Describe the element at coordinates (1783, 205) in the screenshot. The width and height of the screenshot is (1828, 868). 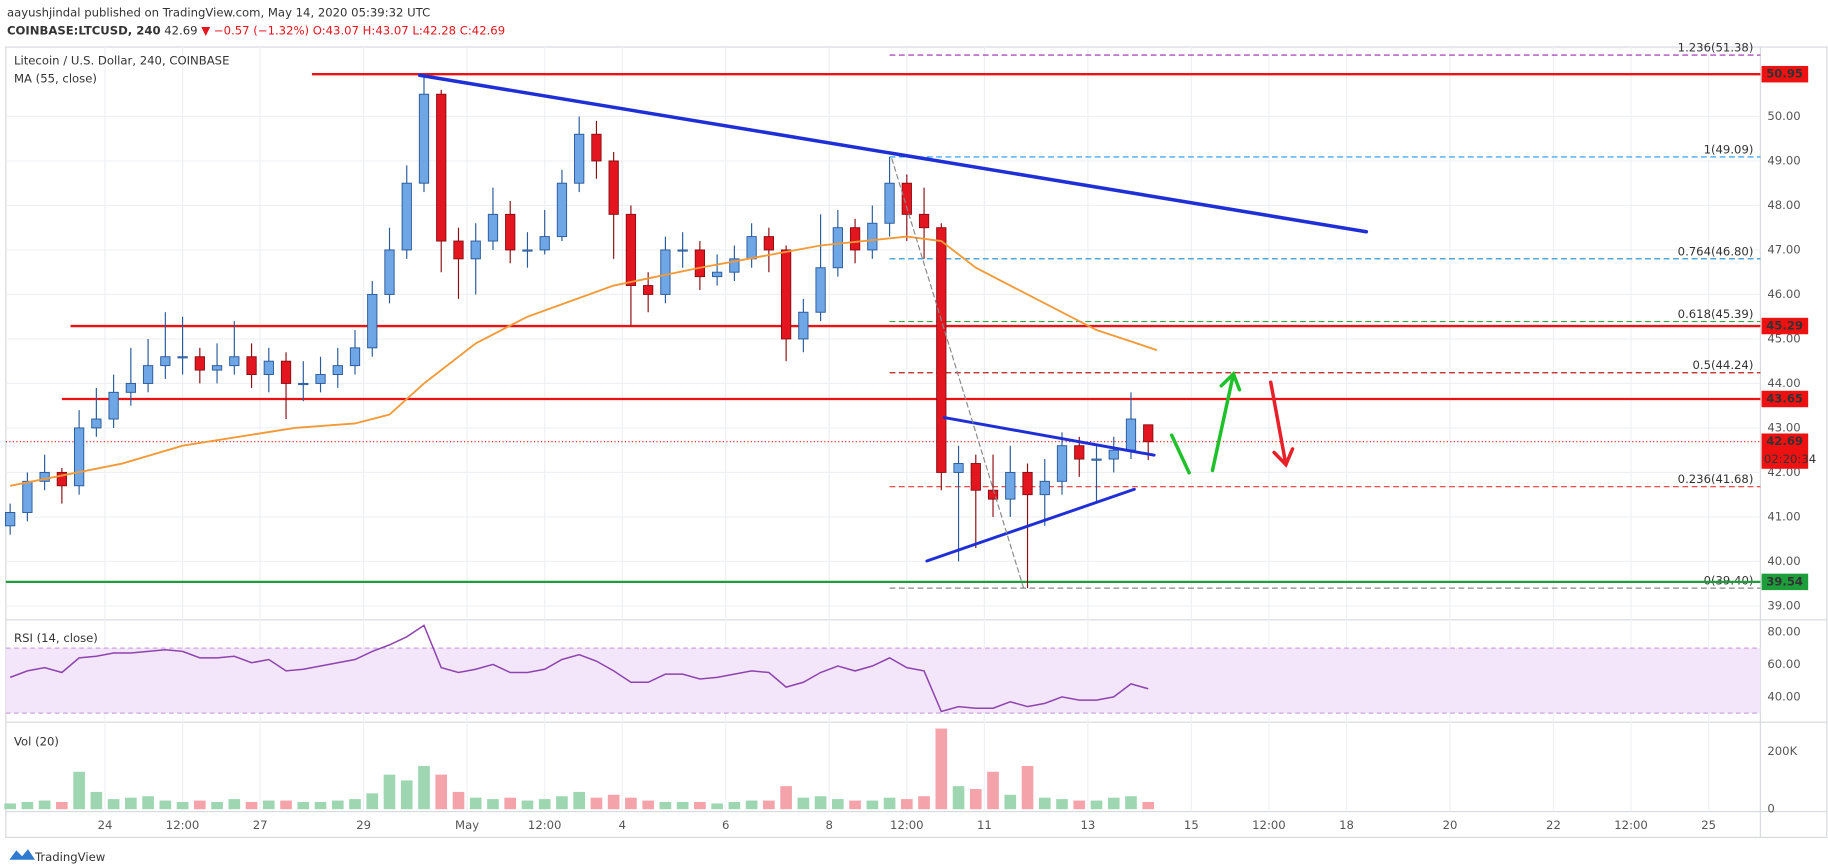
I see `y-tick-label: 48.00` at that location.